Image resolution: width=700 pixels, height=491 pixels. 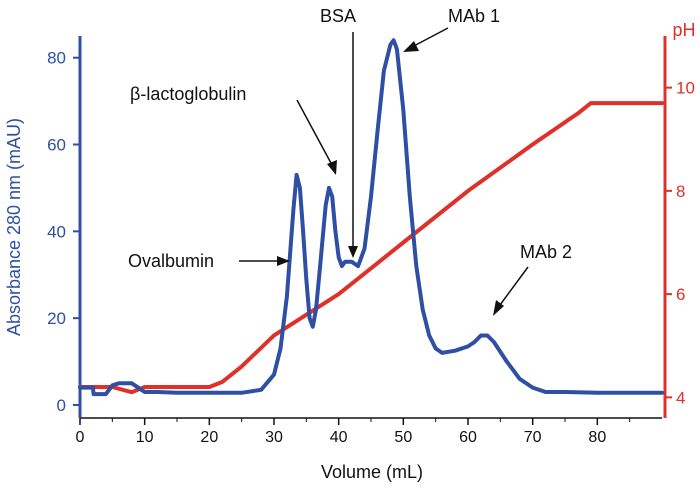 I want to click on x-ticks: 0 10 20 30 40 50 60 70 80, so click(x=353, y=432).